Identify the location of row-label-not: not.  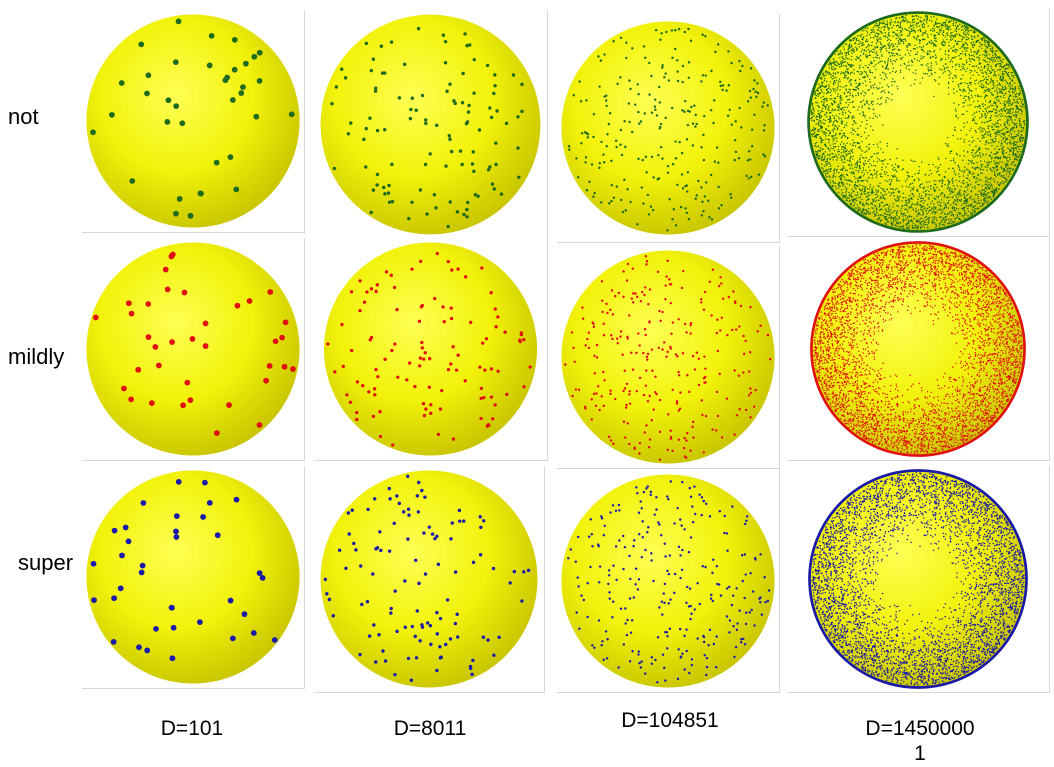
(23, 116).